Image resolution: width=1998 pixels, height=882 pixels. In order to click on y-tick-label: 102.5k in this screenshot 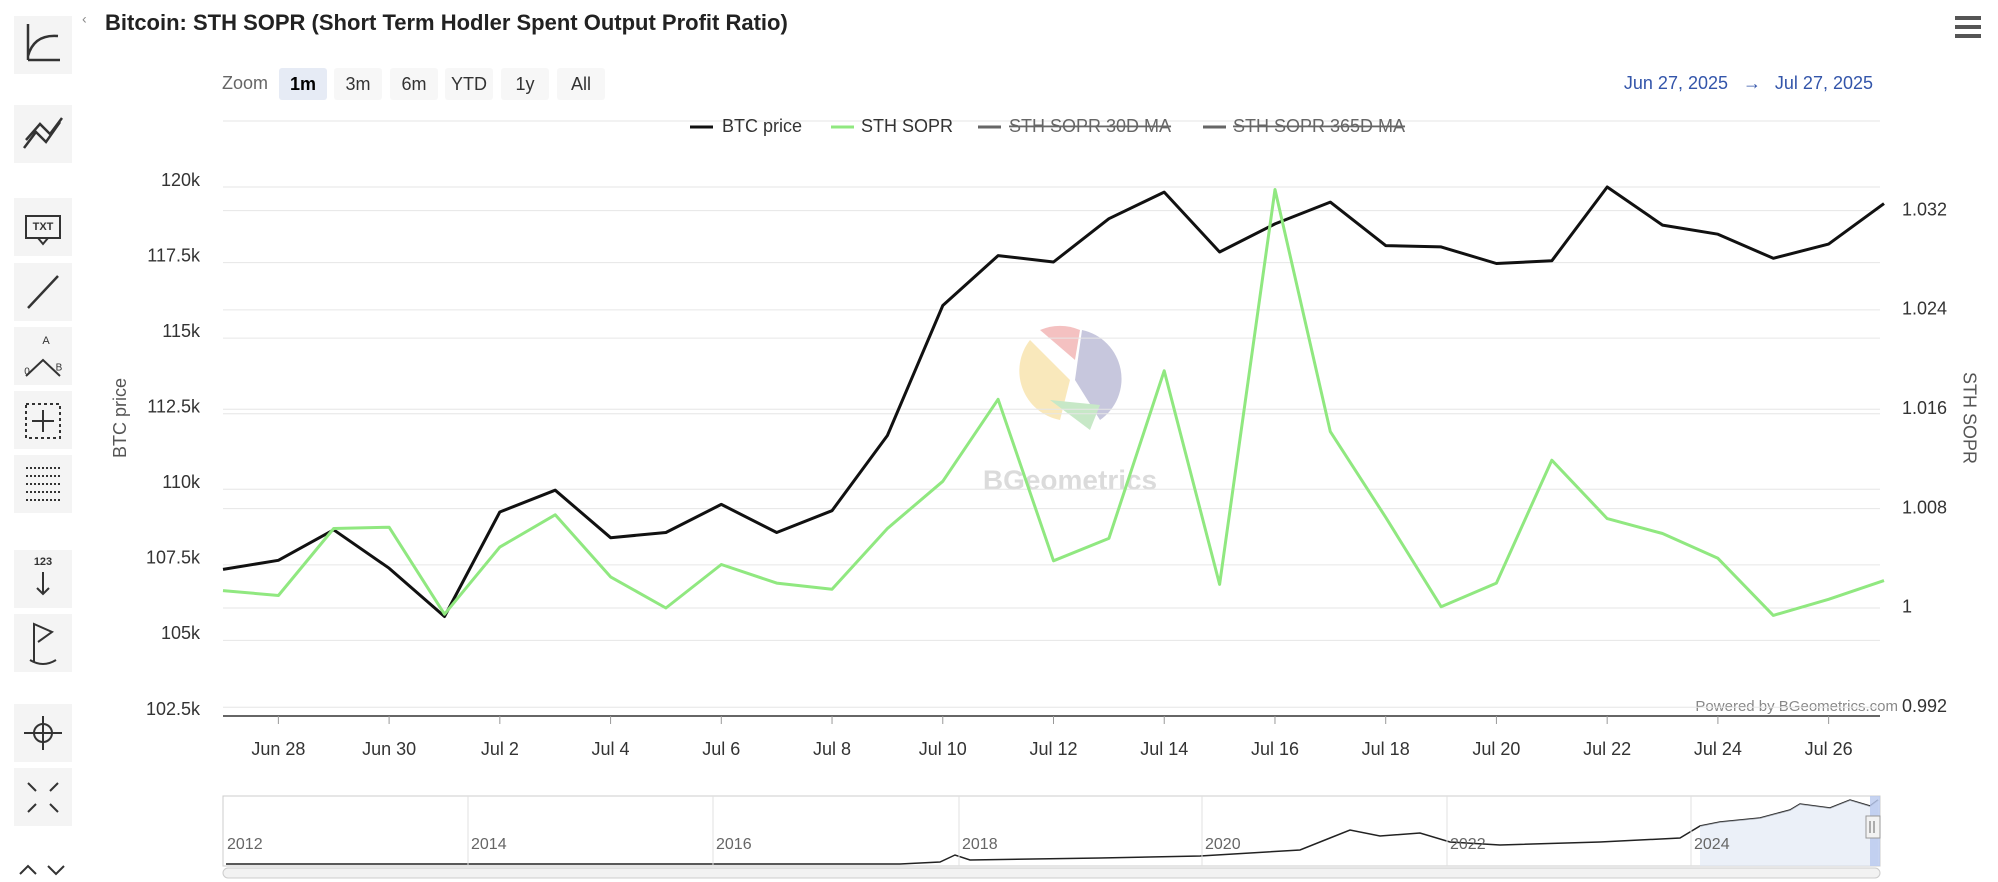, I will do `click(173, 709)`.